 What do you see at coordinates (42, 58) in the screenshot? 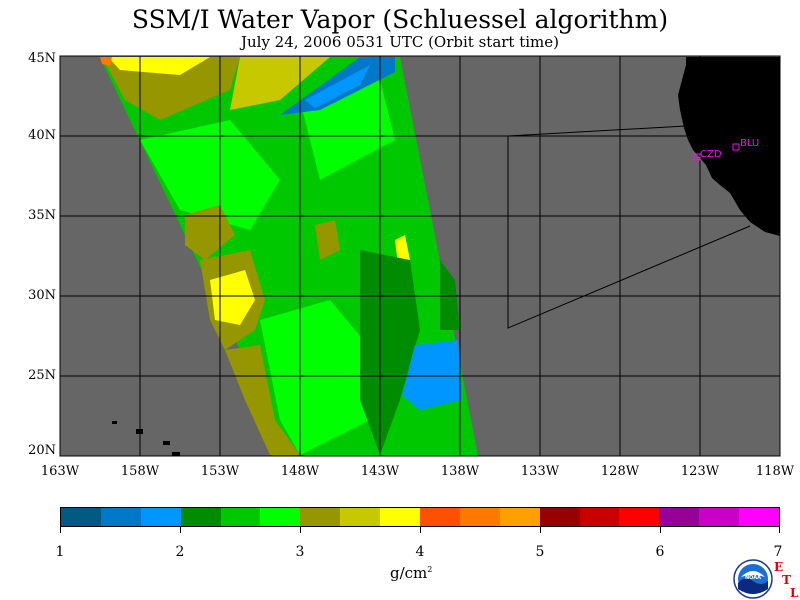
I see `lat-label-45n: 45N` at bounding box center [42, 58].